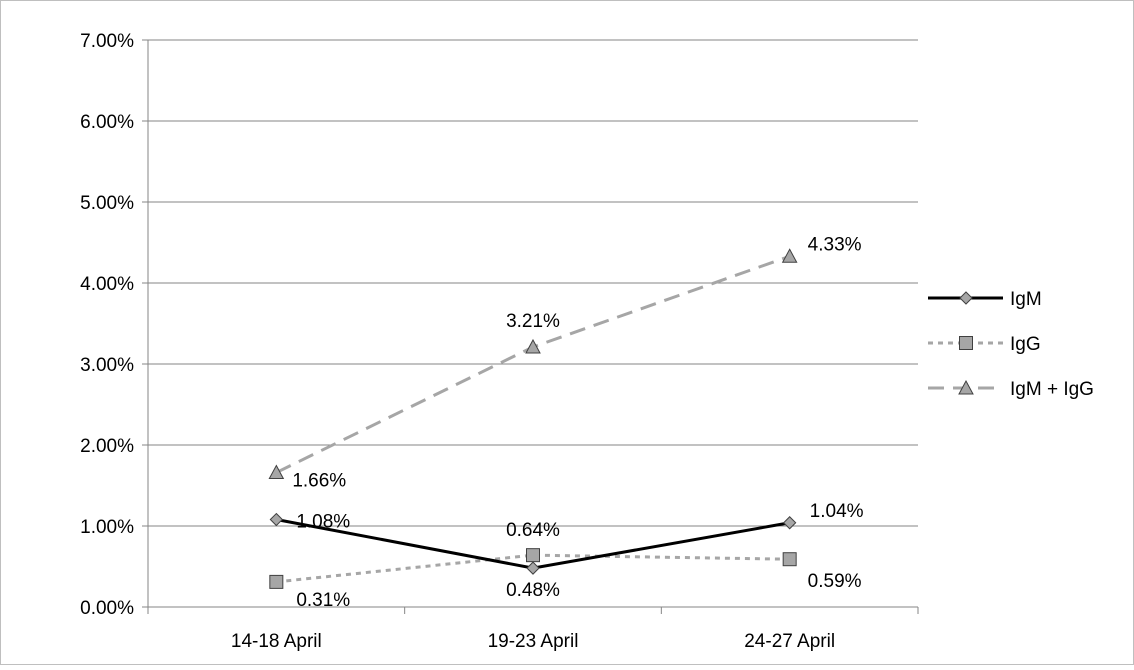 This screenshot has height=670, width=1134. I want to click on data-label: 0.31%, so click(323, 600).